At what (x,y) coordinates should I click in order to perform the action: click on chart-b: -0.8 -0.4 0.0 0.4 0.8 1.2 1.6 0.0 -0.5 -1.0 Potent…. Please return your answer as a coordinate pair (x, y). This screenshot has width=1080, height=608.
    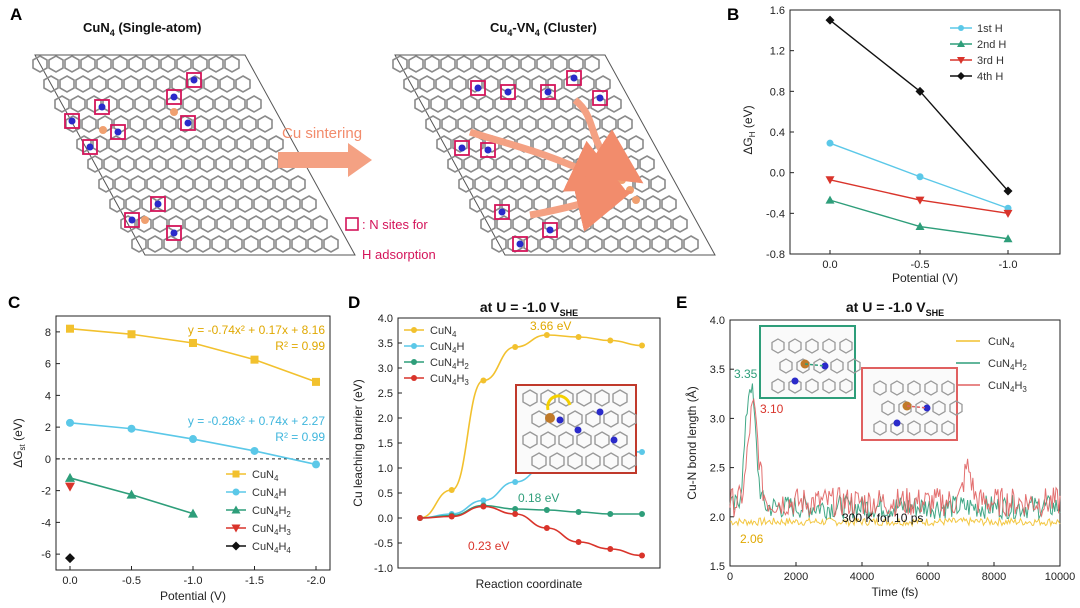
    Looking at the image, I should click on (901, 145).